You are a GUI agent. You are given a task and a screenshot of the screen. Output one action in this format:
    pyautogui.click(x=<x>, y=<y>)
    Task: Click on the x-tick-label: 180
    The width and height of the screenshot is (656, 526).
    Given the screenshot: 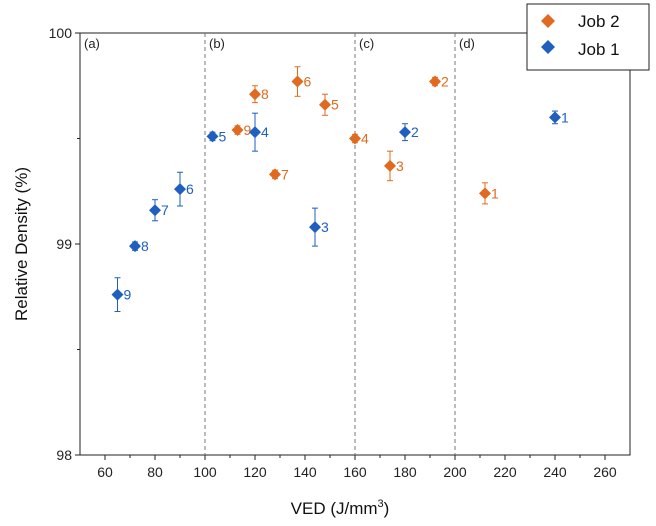 What is the action you would take?
    pyautogui.click(x=405, y=472)
    